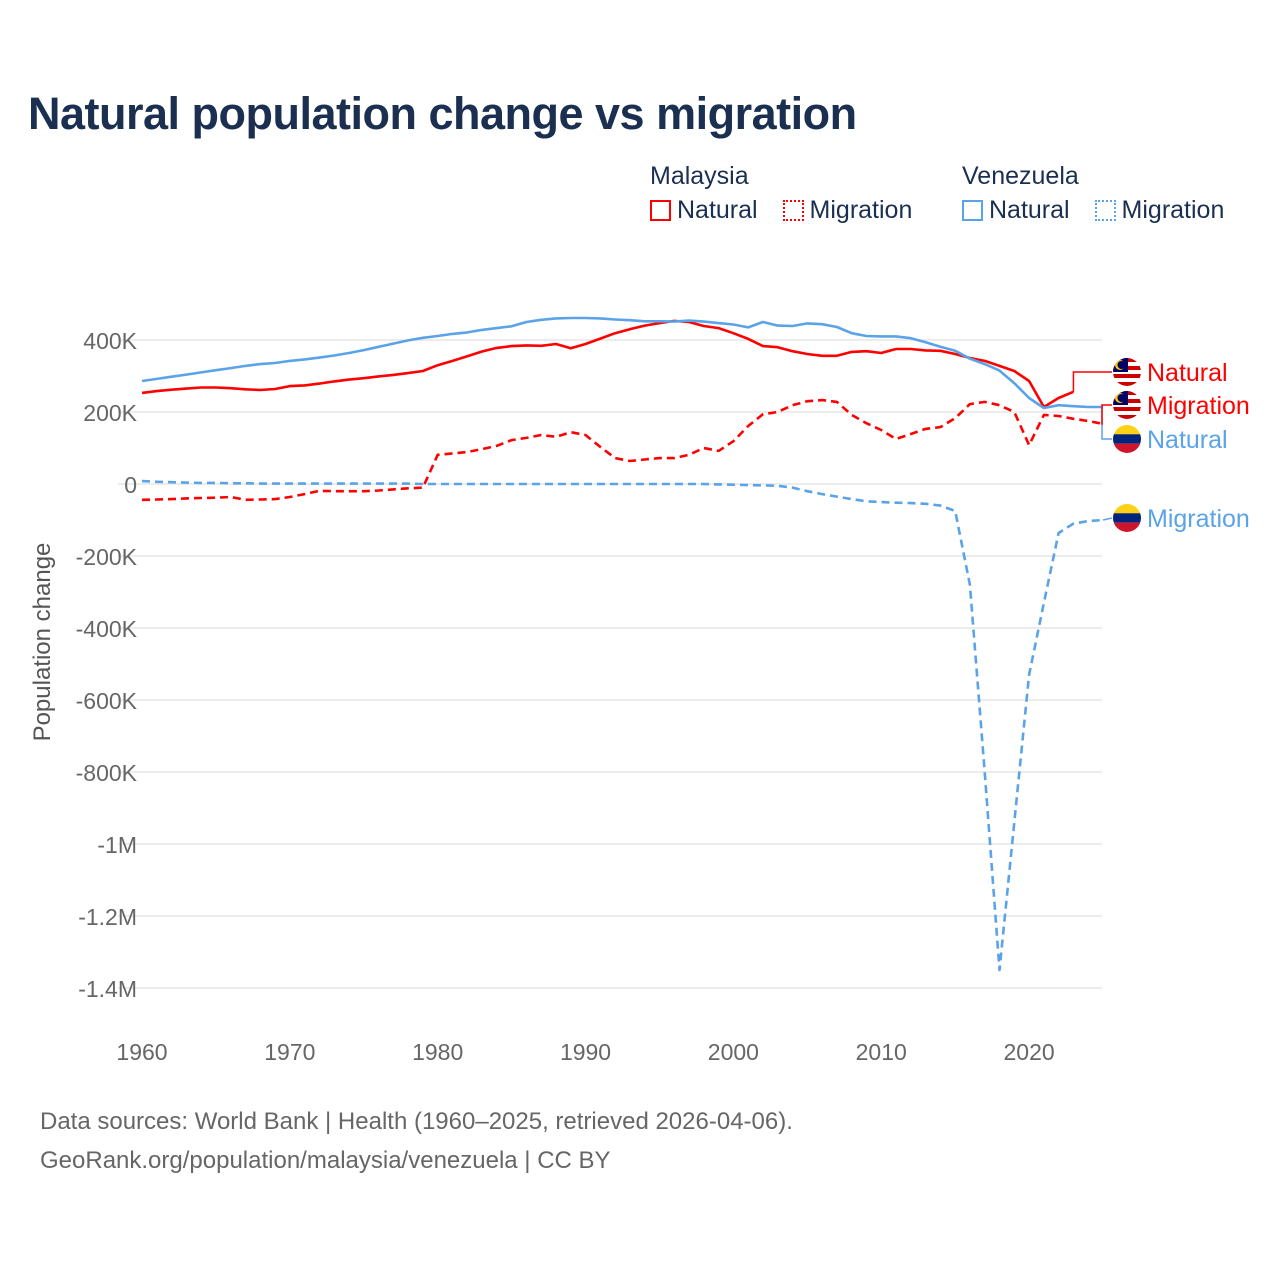 The height and width of the screenshot is (1280, 1280). What do you see at coordinates (117, 845) in the screenshot?
I see `y-tick-label: -1M` at bounding box center [117, 845].